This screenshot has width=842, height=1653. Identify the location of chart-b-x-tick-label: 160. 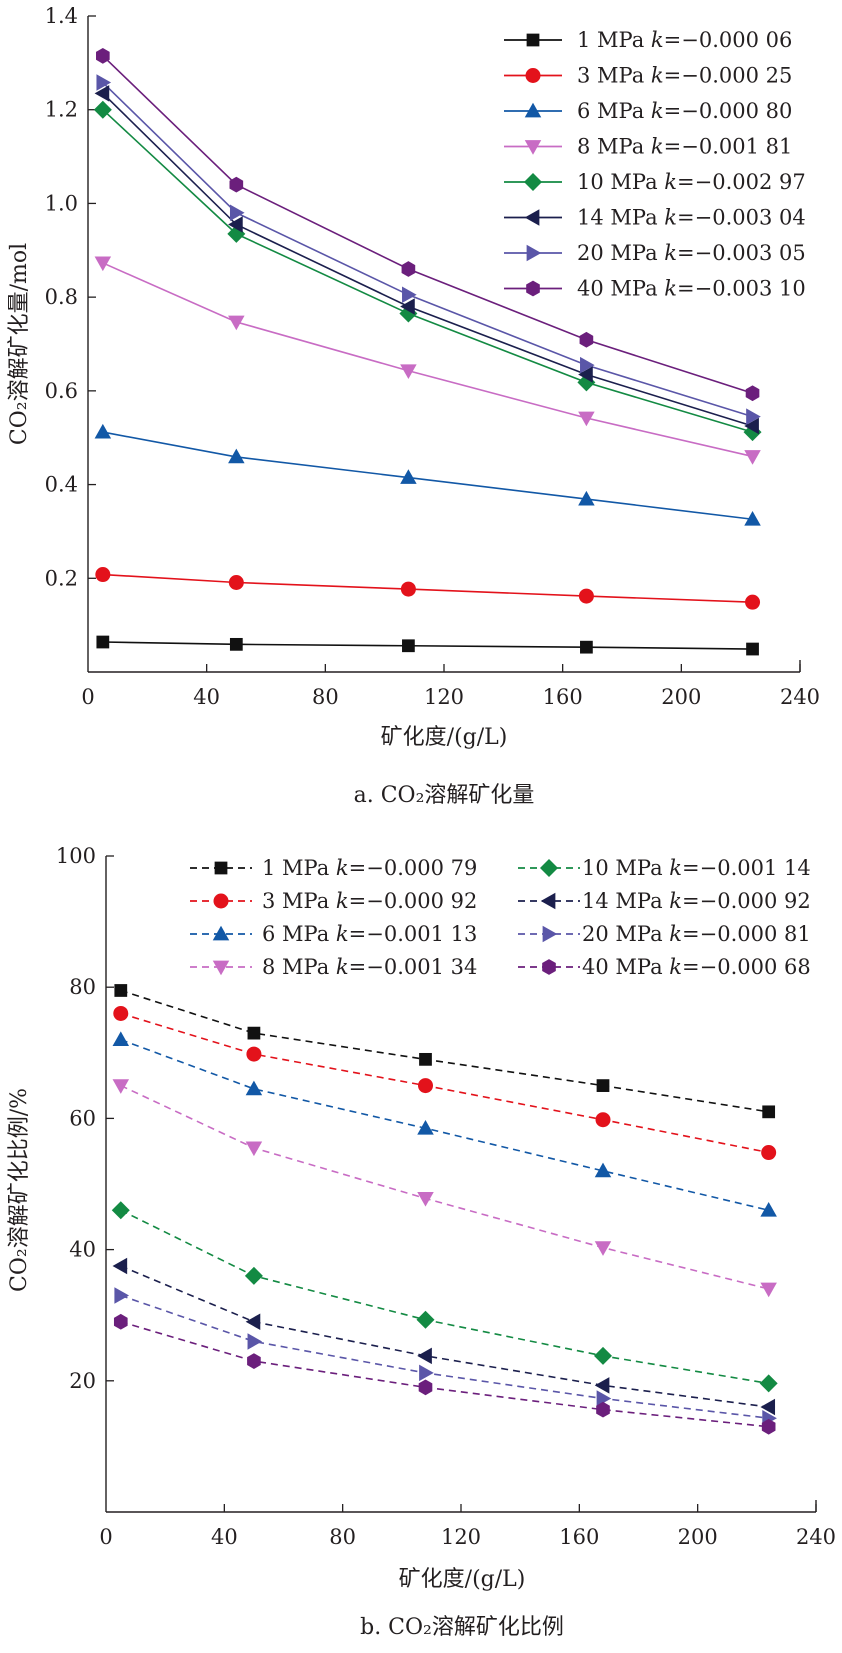
(579, 1537).